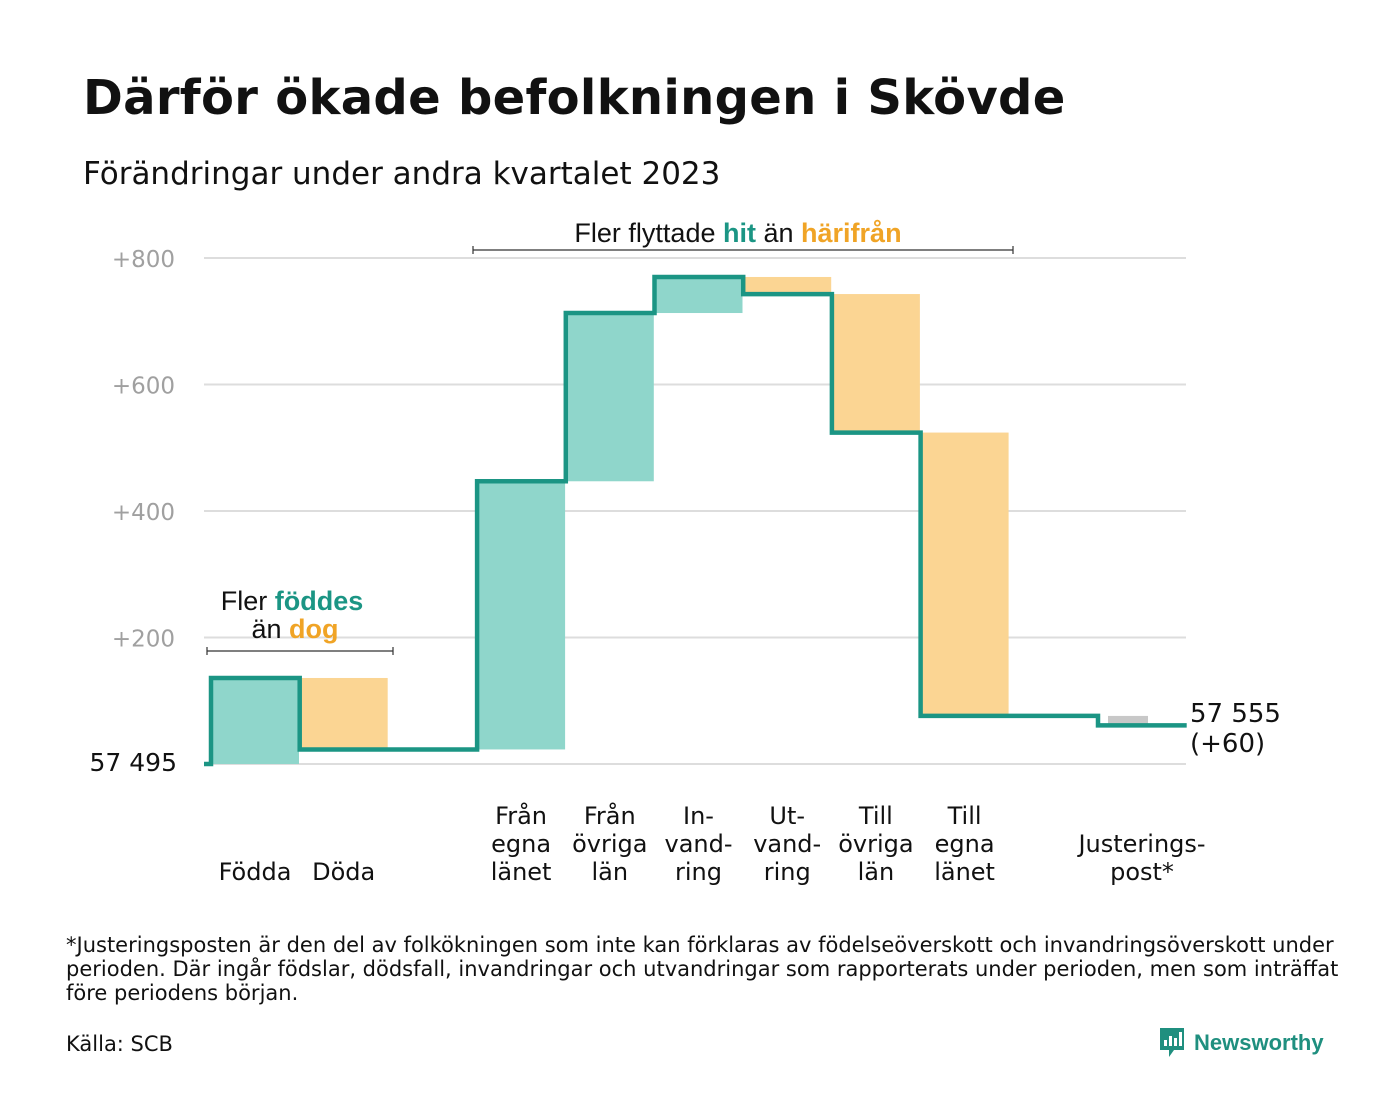  What do you see at coordinates (294, 629) in the screenshot?
I see `births-annotation-line2: än dog` at bounding box center [294, 629].